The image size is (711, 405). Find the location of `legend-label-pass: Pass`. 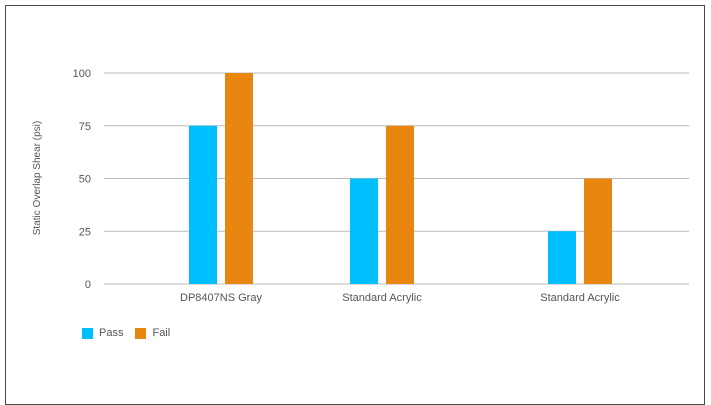

legend-label-pass: Pass is located at coordinates (111, 333).